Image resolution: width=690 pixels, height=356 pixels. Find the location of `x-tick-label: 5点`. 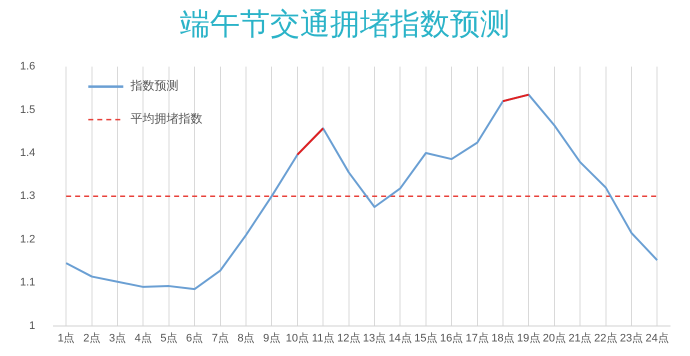

x-tick-label: 5点 is located at coordinates (169, 337).